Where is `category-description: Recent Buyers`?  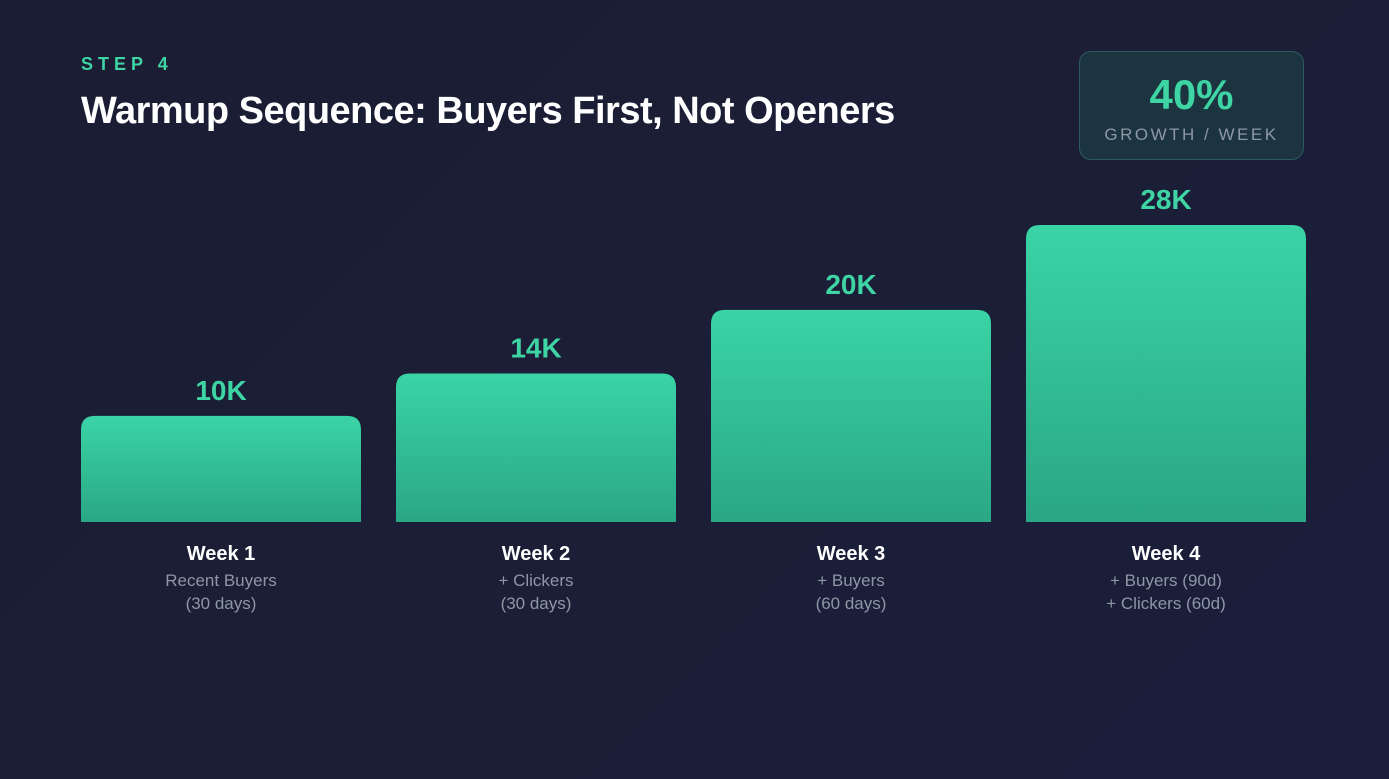 category-description: Recent Buyers is located at coordinates (221, 580).